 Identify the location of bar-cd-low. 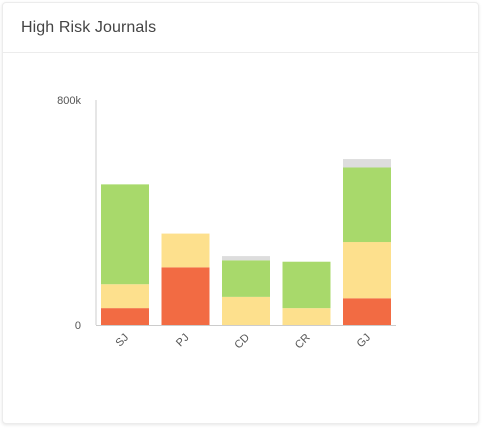
(246, 278).